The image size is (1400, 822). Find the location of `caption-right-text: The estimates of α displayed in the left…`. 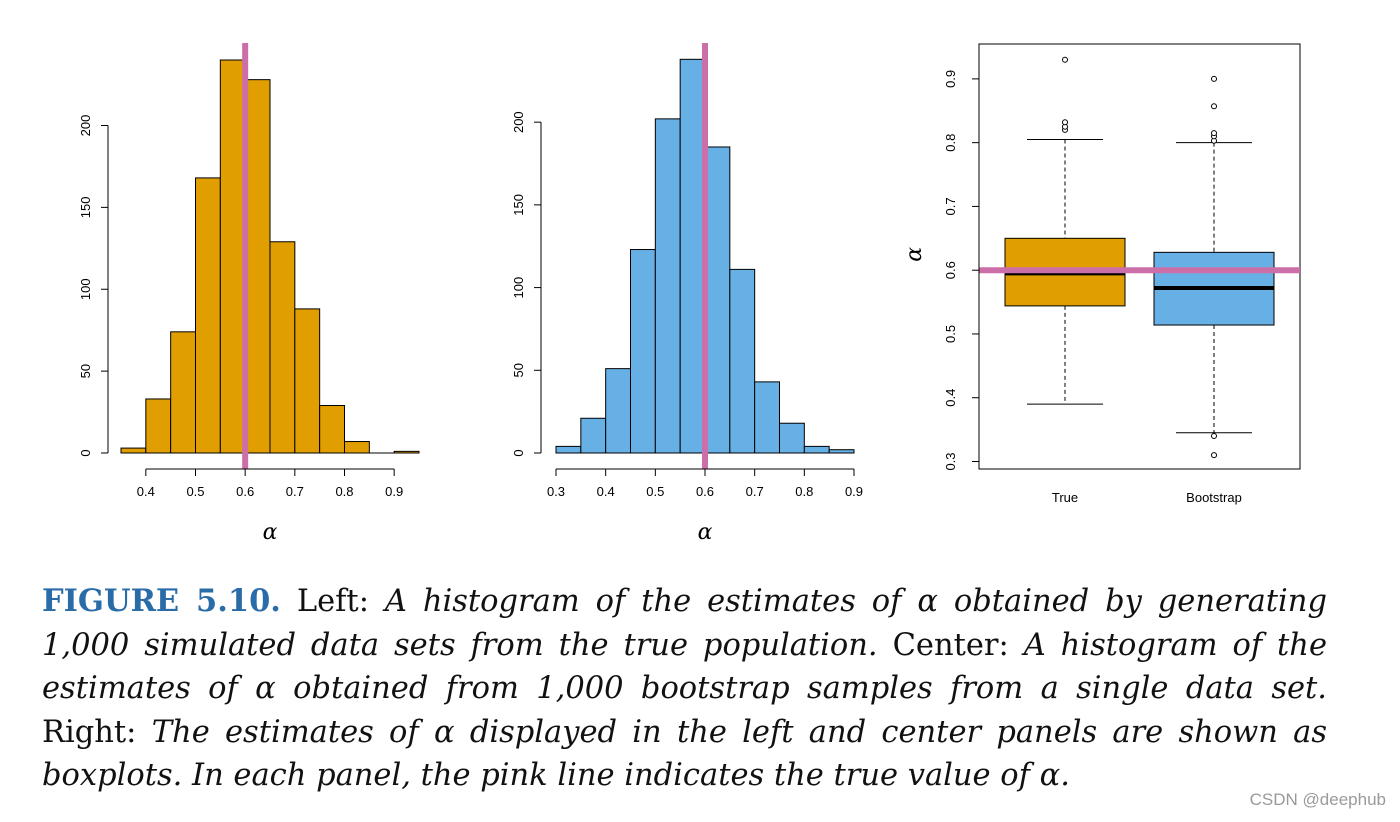

caption-right-text: The estimates of α displayed in the left… is located at coordinates (685, 754).